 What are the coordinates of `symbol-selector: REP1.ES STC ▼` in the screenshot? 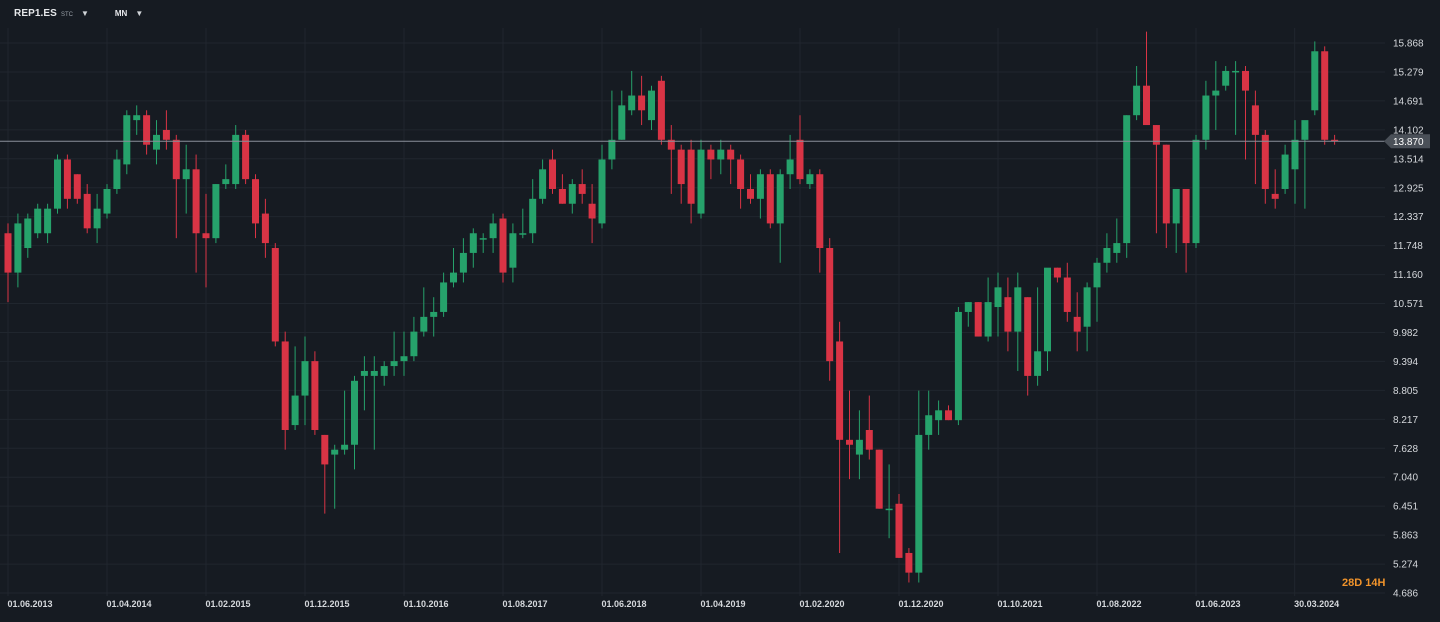 It's located at (51, 13).